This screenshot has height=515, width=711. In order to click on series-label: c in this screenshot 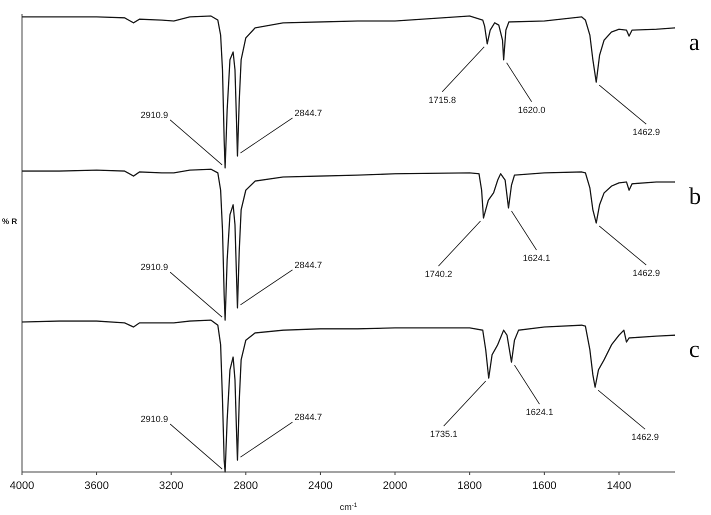, I will do `click(694, 350)`.